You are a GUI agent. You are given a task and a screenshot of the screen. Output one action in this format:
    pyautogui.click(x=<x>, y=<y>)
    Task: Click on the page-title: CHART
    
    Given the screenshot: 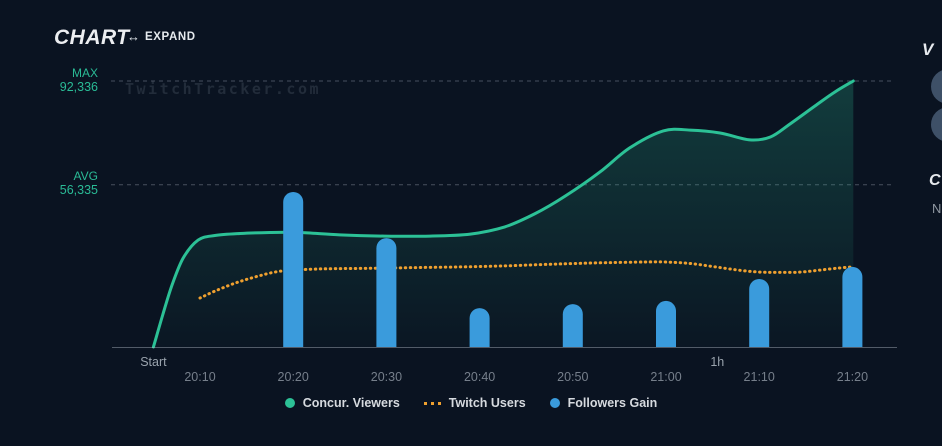 What is the action you would take?
    pyautogui.click(x=92, y=37)
    